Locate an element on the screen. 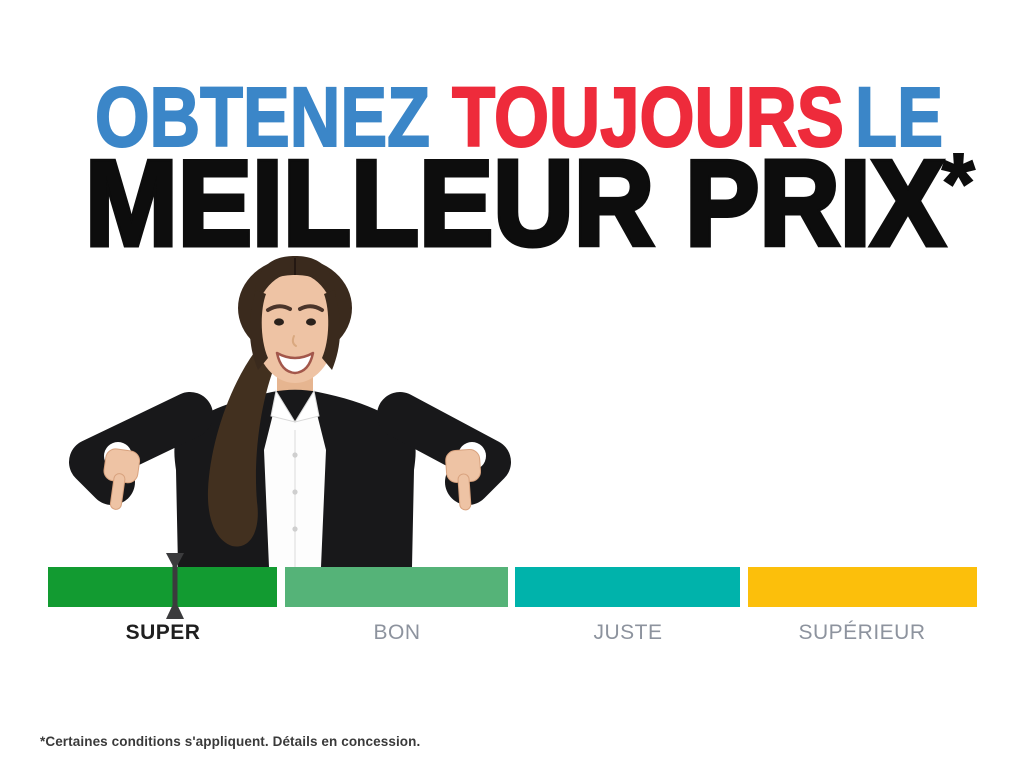  presenter-left-hand is located at coordinates (122, 479).